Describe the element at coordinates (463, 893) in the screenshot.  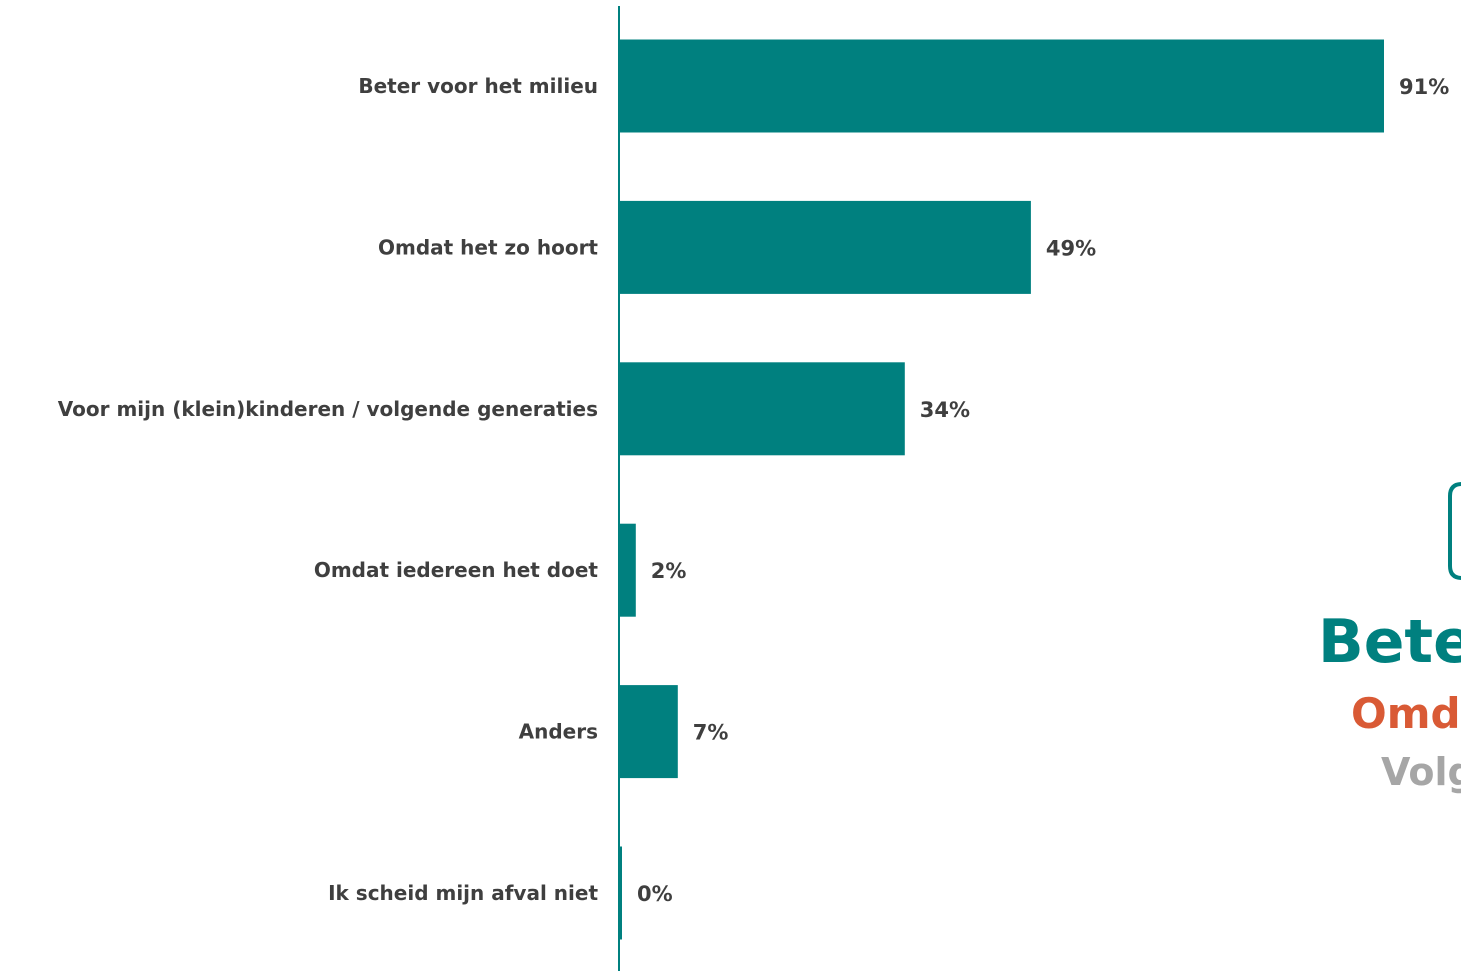
I see `category-label-6: Ik scheid mijn afval niet` at that location.